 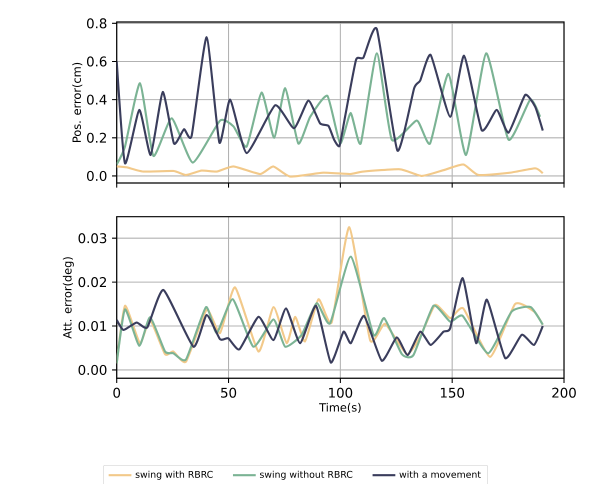 I want to click on y-tick-label: 0.01, so click(x=92, y=326).